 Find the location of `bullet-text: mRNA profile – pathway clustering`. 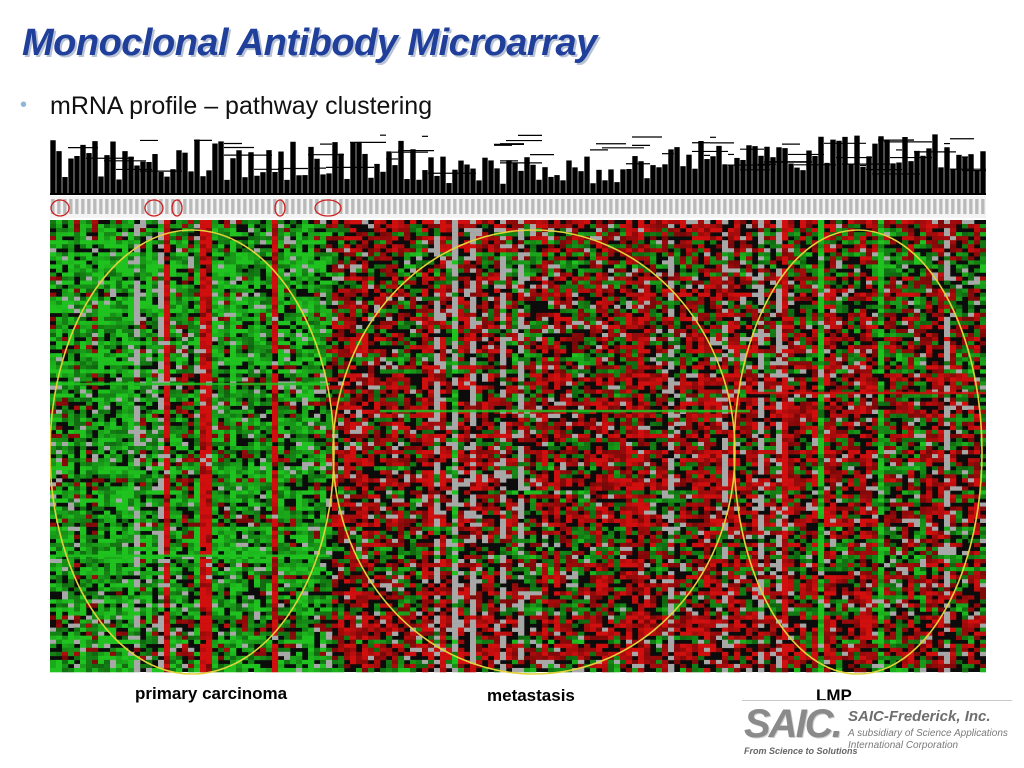

bullet-text: mRNA profile – pathway clustering is located at coordinates (241, 106).